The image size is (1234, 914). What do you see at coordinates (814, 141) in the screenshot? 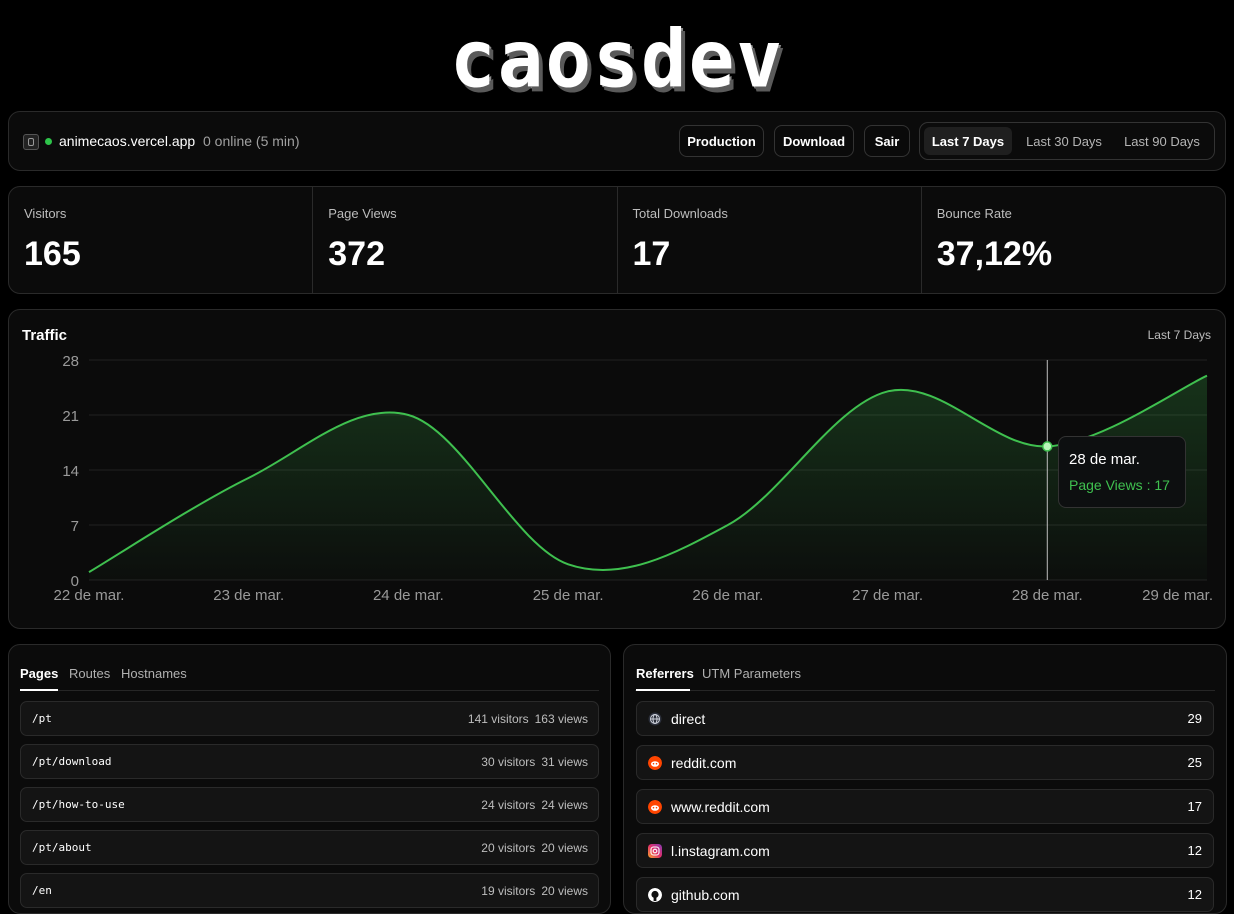
I see `download-button: Download` at bounding box center [814, 141].